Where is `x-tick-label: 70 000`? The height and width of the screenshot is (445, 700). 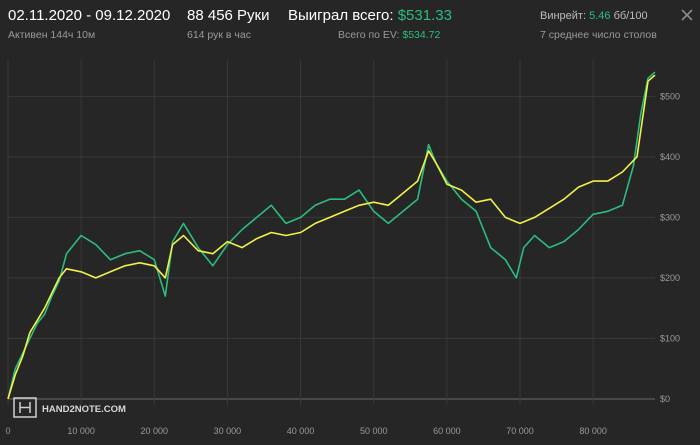
x-tick-label: 70 000 is located at coordinates (520, 431).